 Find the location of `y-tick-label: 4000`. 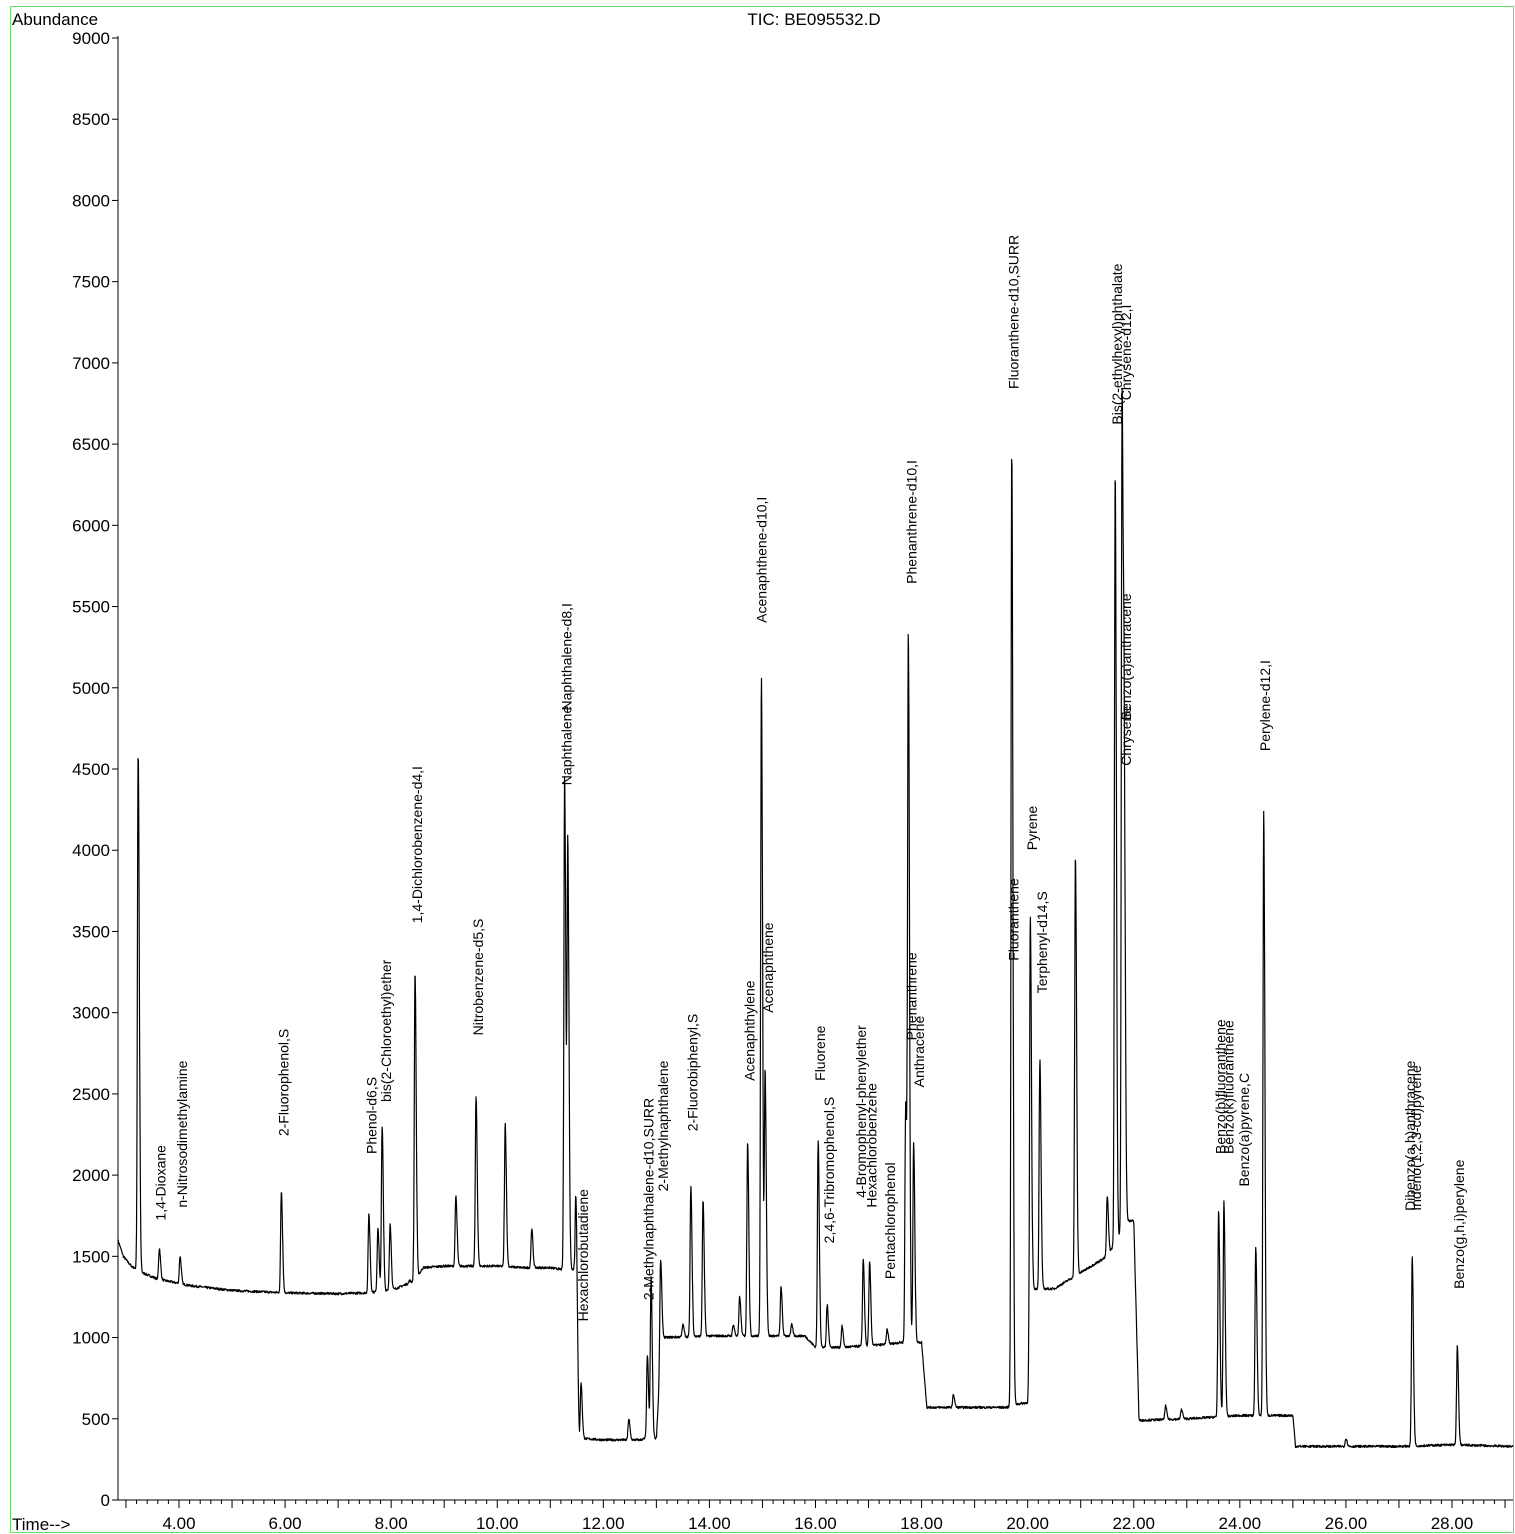

y-tick-label: 4000 is located at coordinates (91, 850).